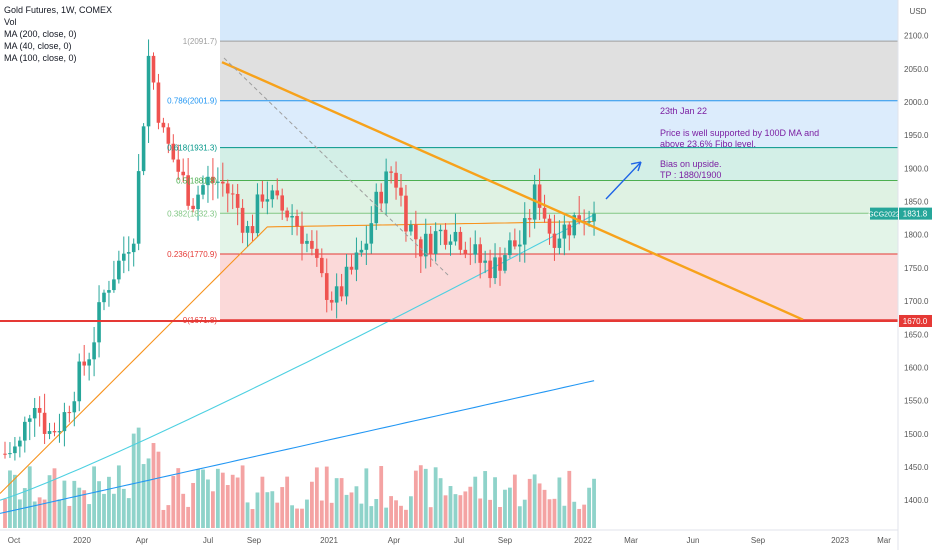 Image resolution: width=932 pixels, height=550 pixels. Describe the element at coordinates (916, 168) in the screenshot. I see `price-tick: 1900.0` at that location.